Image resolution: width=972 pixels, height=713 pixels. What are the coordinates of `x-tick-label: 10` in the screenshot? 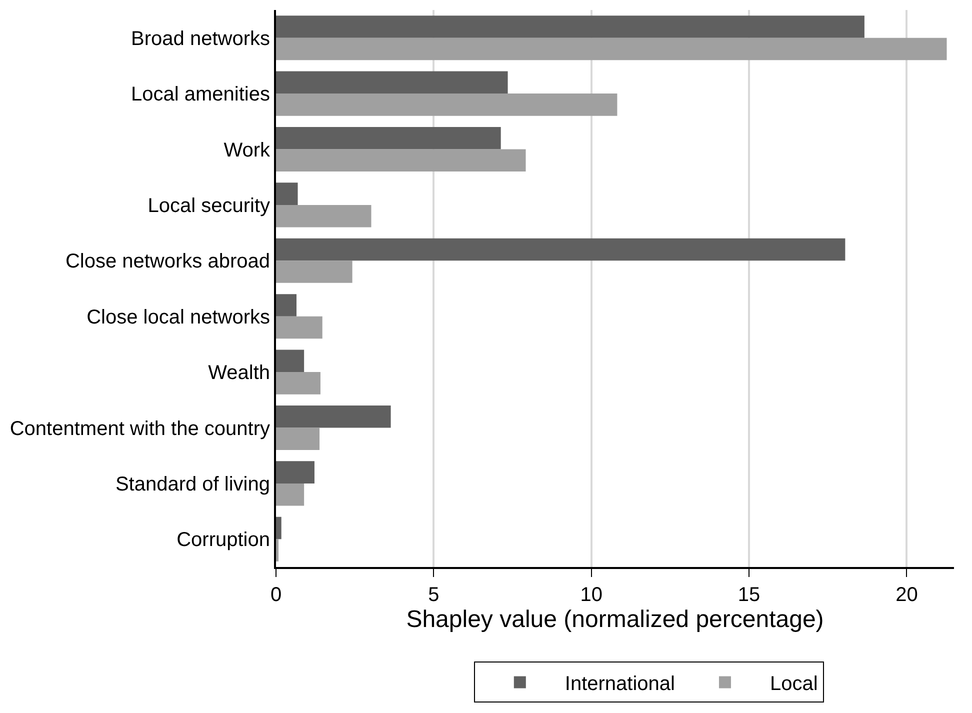 It's located at (591, 595).